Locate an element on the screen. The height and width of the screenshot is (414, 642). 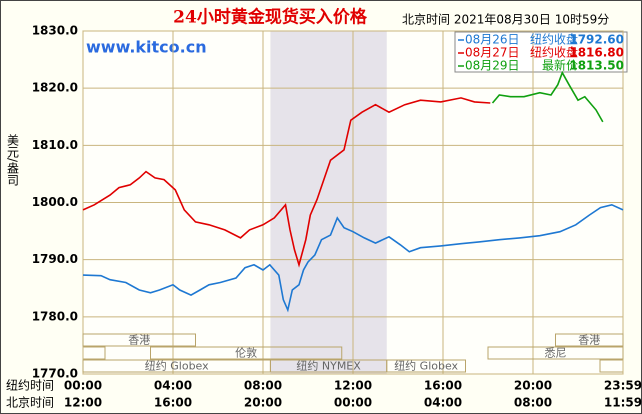
x-tick-label: 20:00 is located at coordinates (533, 386).